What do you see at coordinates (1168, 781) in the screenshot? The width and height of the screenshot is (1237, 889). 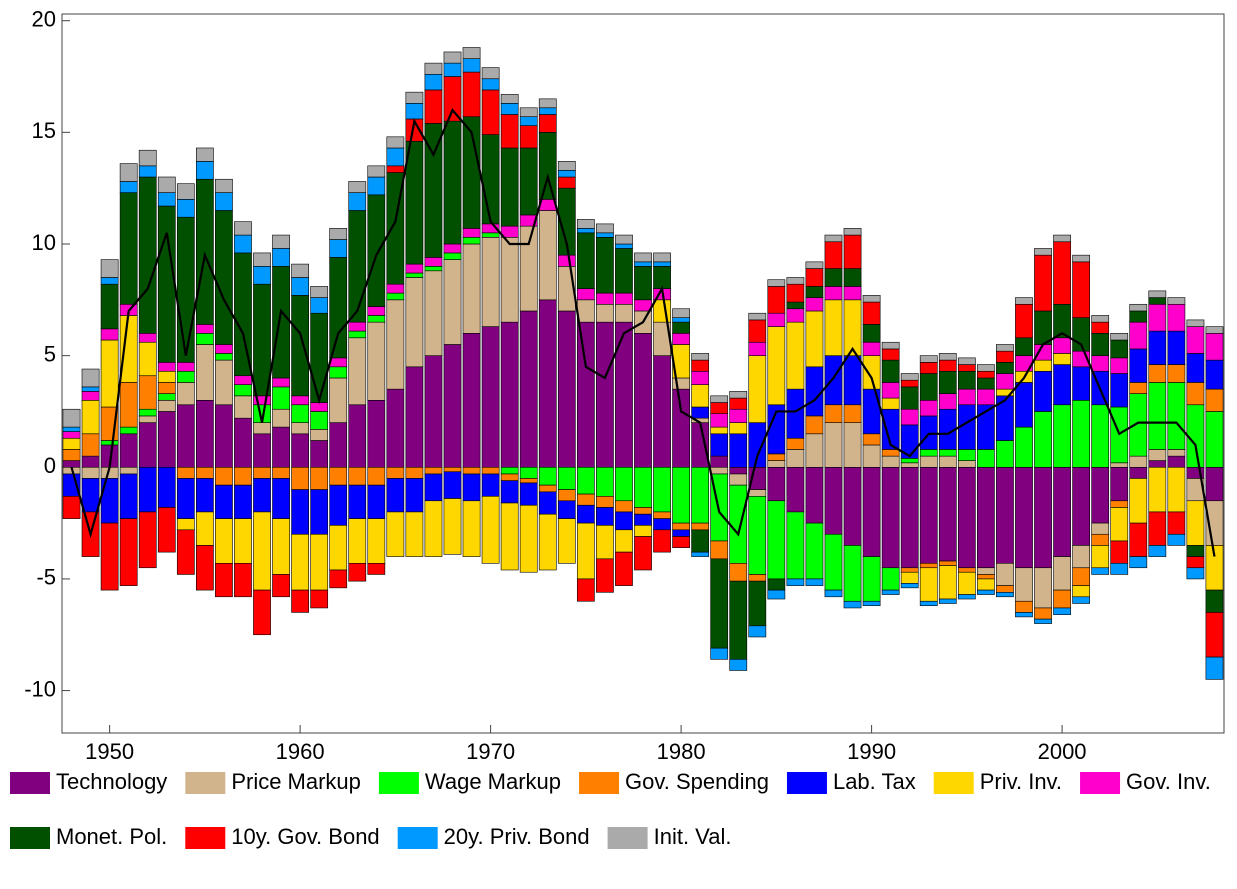 I see `legend-label: Gov. Inv.` at bounding box center [1168, 781].